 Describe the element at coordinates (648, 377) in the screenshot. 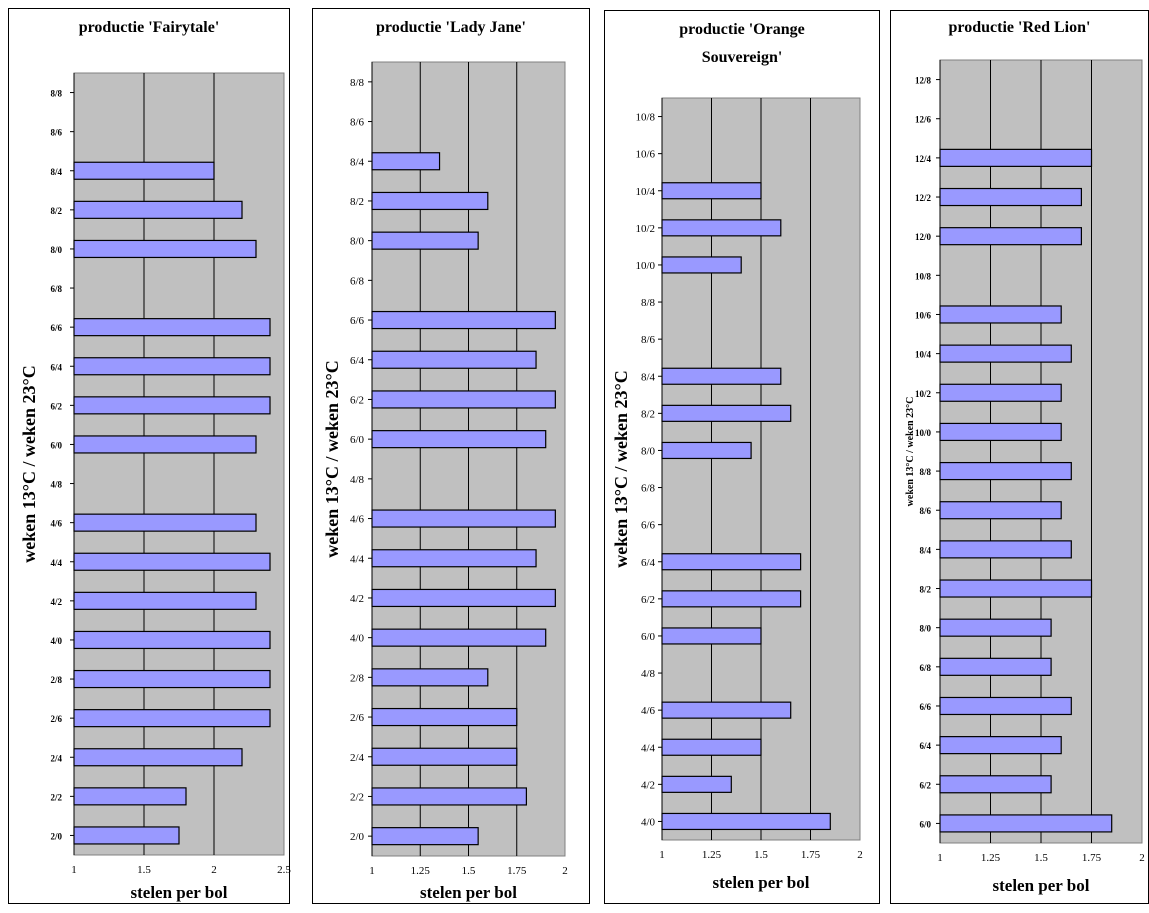

I see `y-tick-label: 8/4` at that location.